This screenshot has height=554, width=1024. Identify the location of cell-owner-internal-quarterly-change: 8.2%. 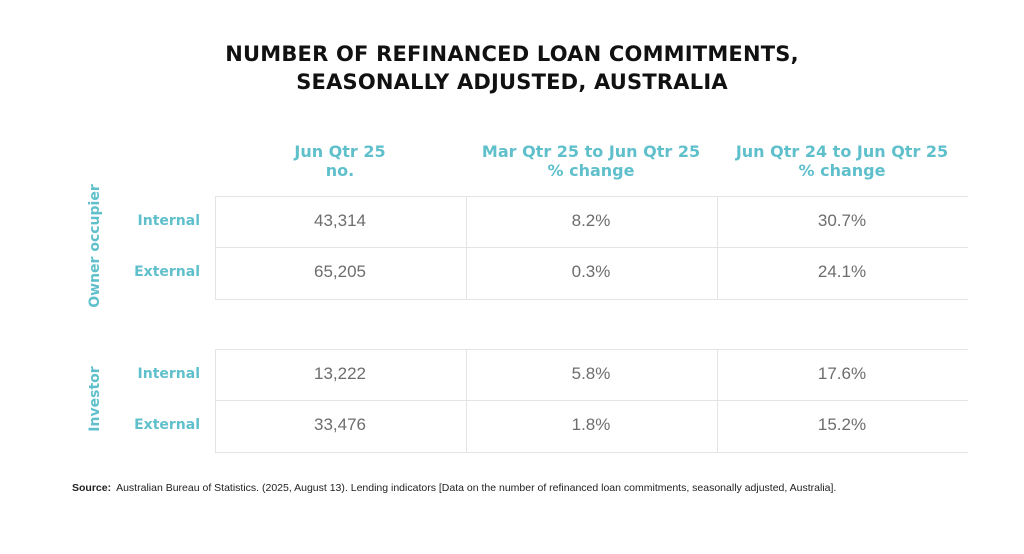
(591, 220).